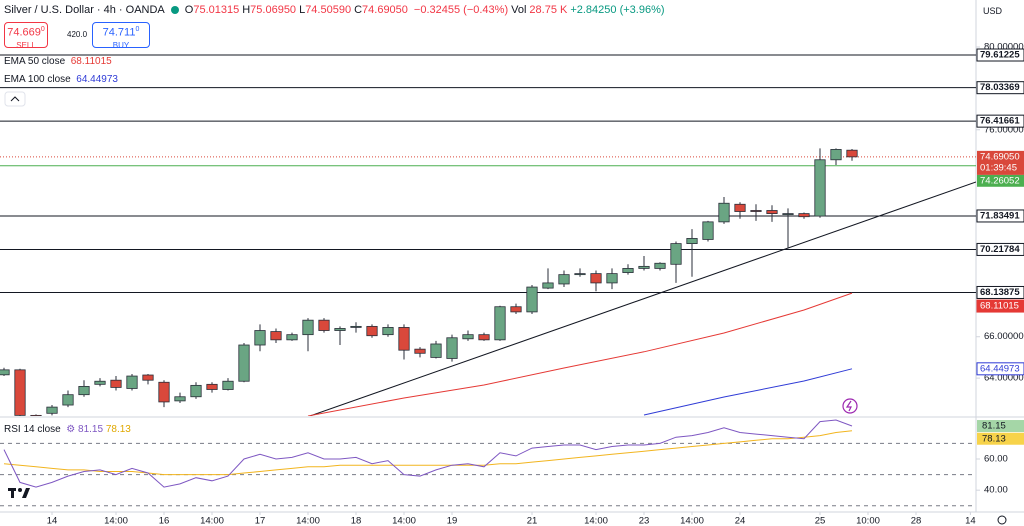 The width and height of the screenshot is (1024, 526). What do you see at coordinates (1000, 180) in the screenshot?
I see `green-level-label: 74.26052` at bounding box center [1000, 180].